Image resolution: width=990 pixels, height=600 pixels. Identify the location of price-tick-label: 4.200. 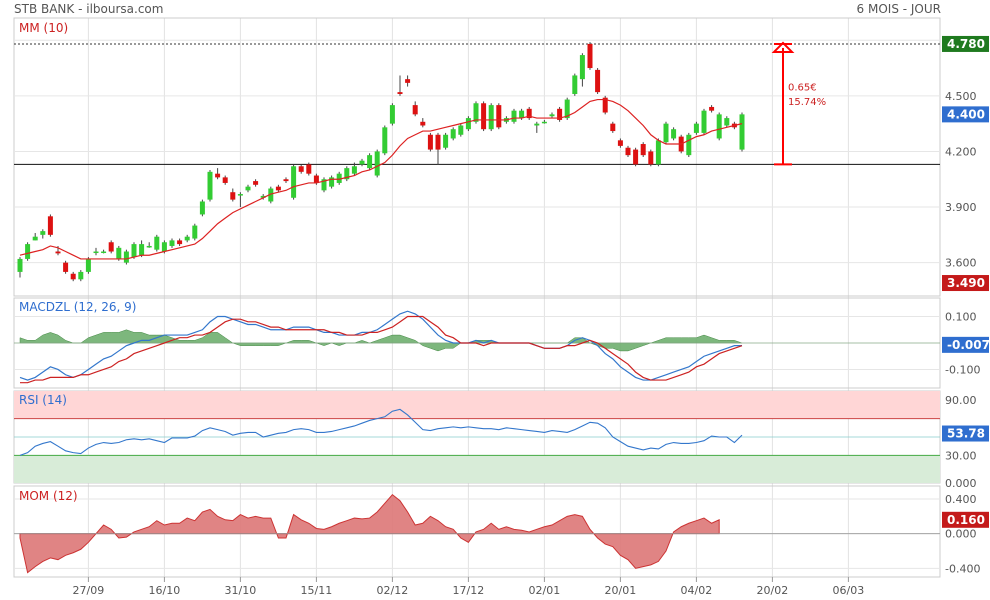
(961, 151).